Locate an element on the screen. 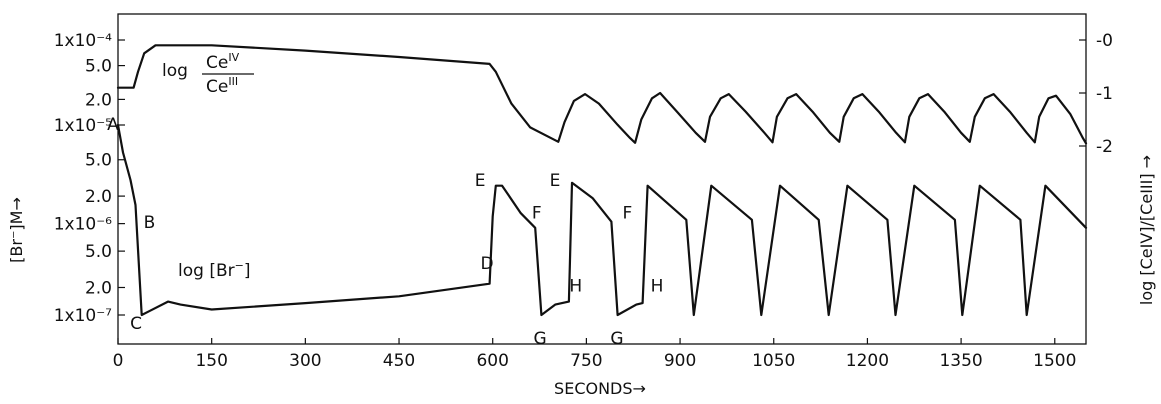 The height and width of the screenshot is (404, 1161). right-y-tick-label: -0 is located at coordinates (1104, 41).